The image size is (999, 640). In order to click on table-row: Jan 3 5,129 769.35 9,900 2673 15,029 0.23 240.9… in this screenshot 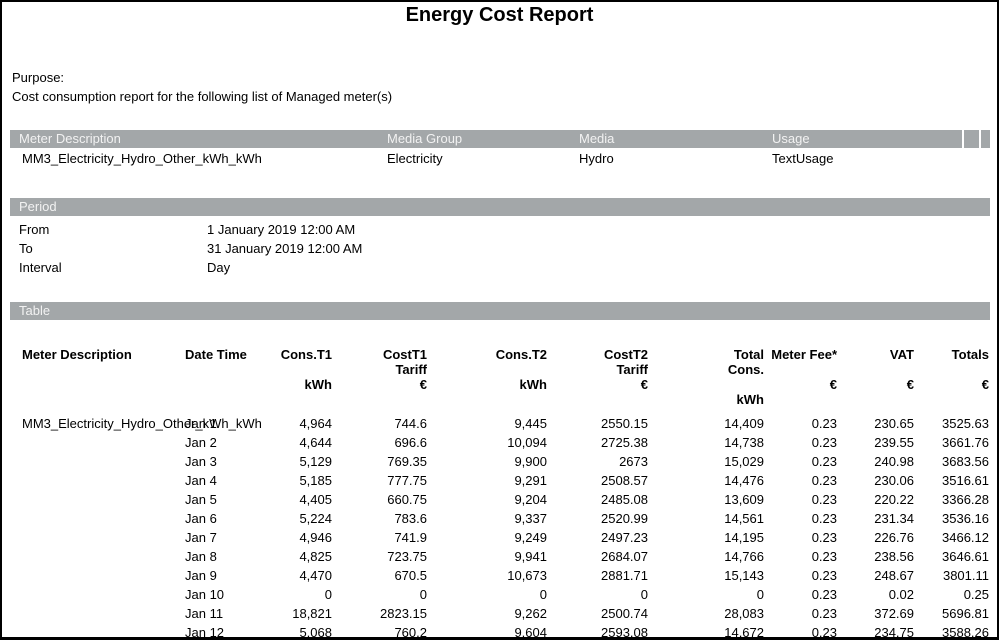, I will do `click(505, 461)`.